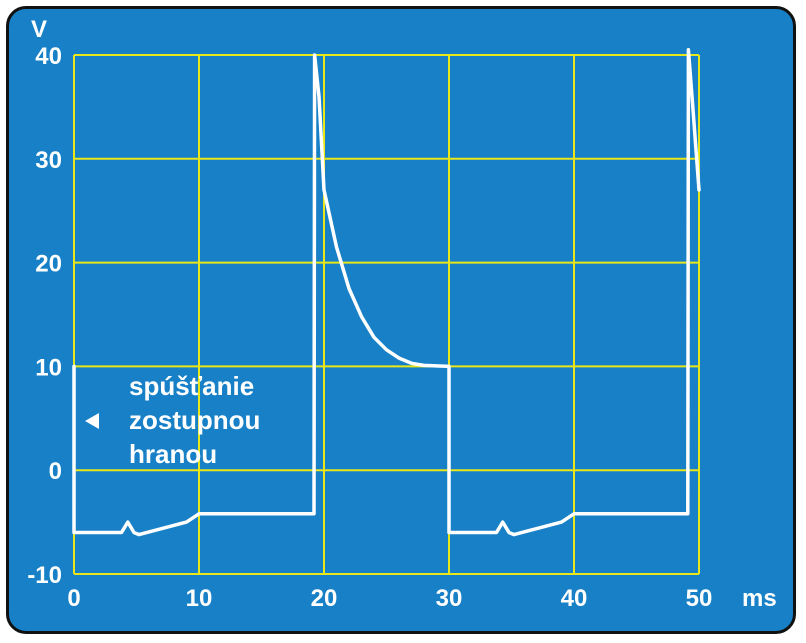 This screenshot has width=806, height=643. Describe the element at coordinates (48, 56) in the screenshot. I see `y-tick-label: 40` at that location.